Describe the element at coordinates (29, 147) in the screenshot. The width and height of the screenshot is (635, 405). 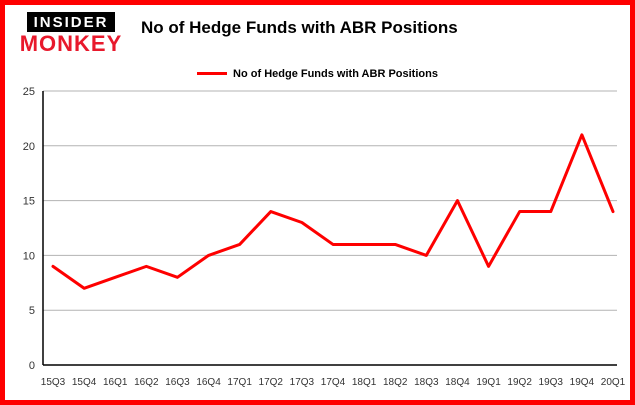
I see `y-tick-label: 20` at that location.